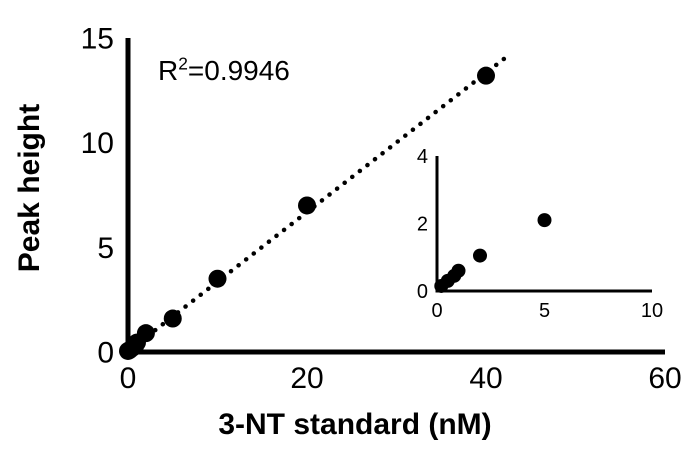 Image resolution: width=700 pixels, height=471 pixels. What do you see at coordinates (664, 378) in the screenshot?
I see `main-plot-x-tick-label: 60` at bounding box center [664, 378].